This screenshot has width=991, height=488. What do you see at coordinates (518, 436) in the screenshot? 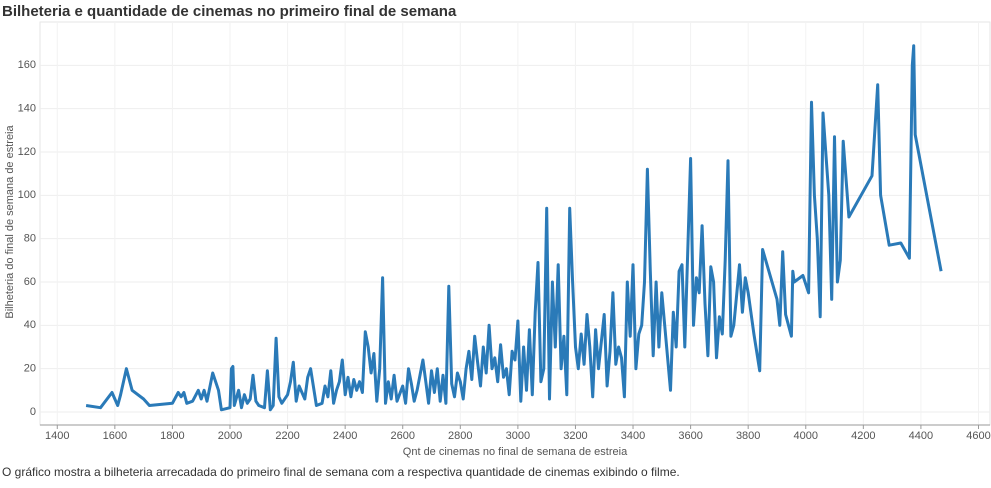
I see `x-tick-label: 3000` at bounding box center [518, 436].